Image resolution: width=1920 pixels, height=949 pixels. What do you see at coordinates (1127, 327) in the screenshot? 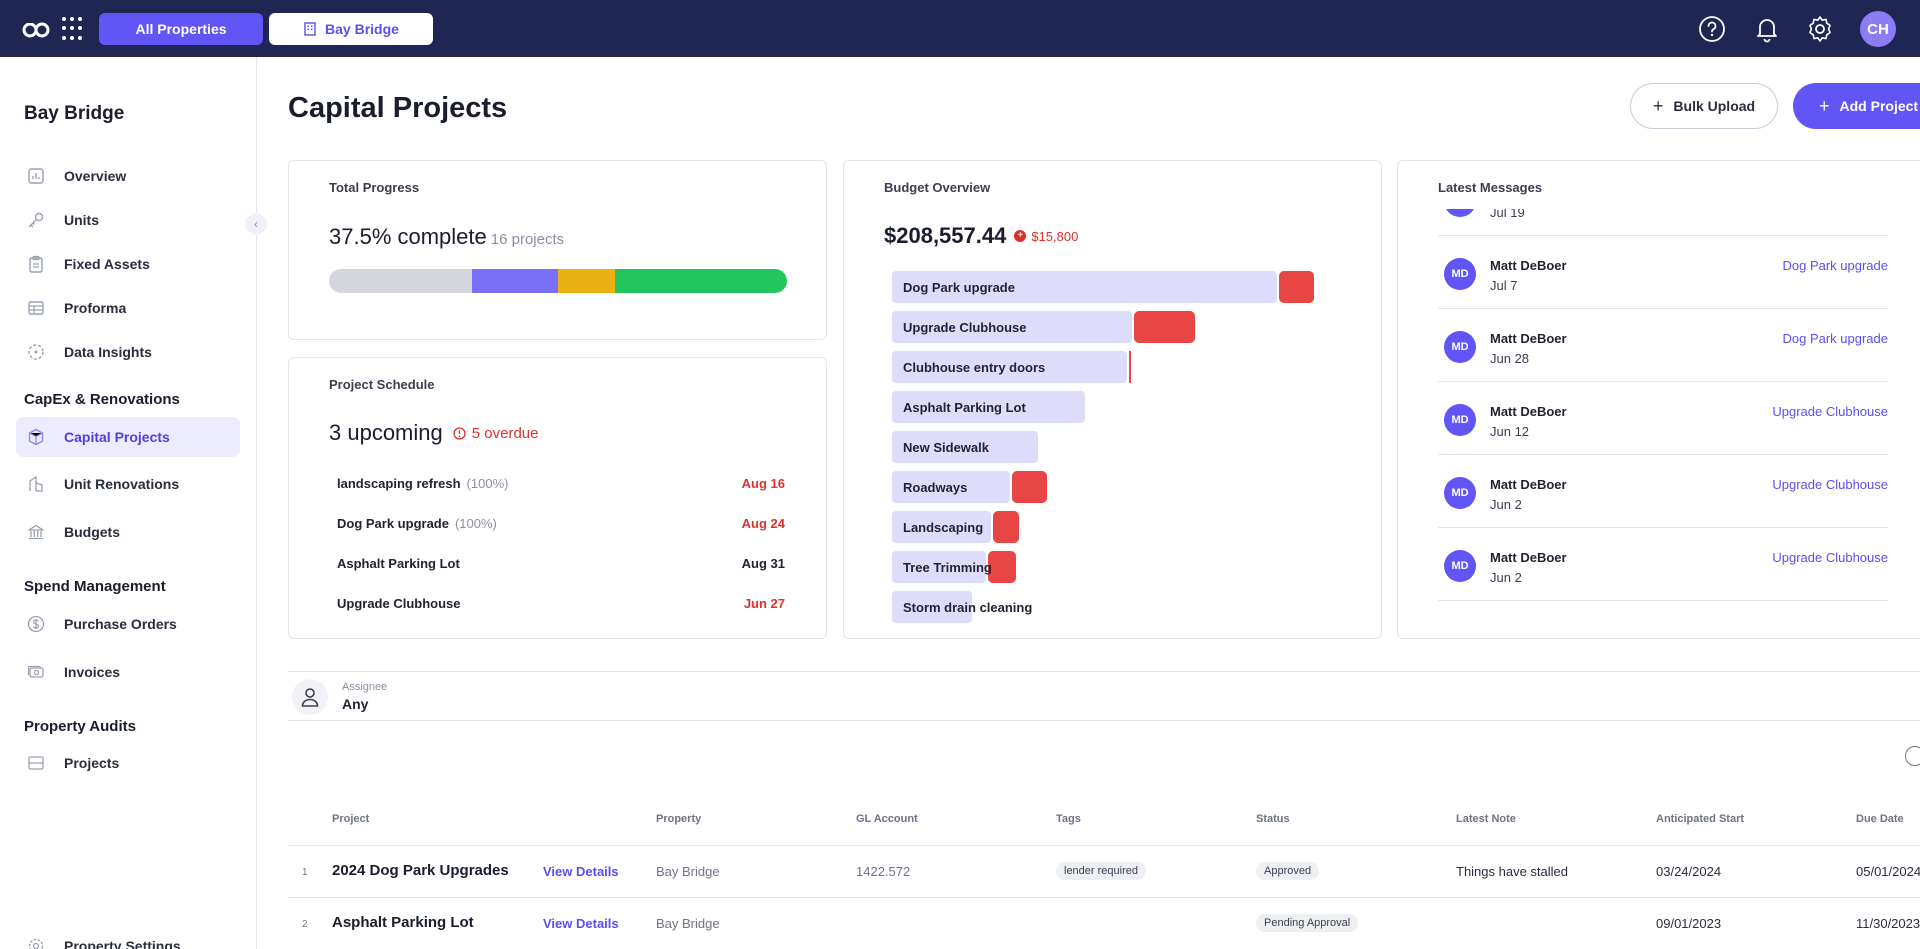
I see `budget-row: Upgrade Clubhouse` at bounding box center [1127, 327].